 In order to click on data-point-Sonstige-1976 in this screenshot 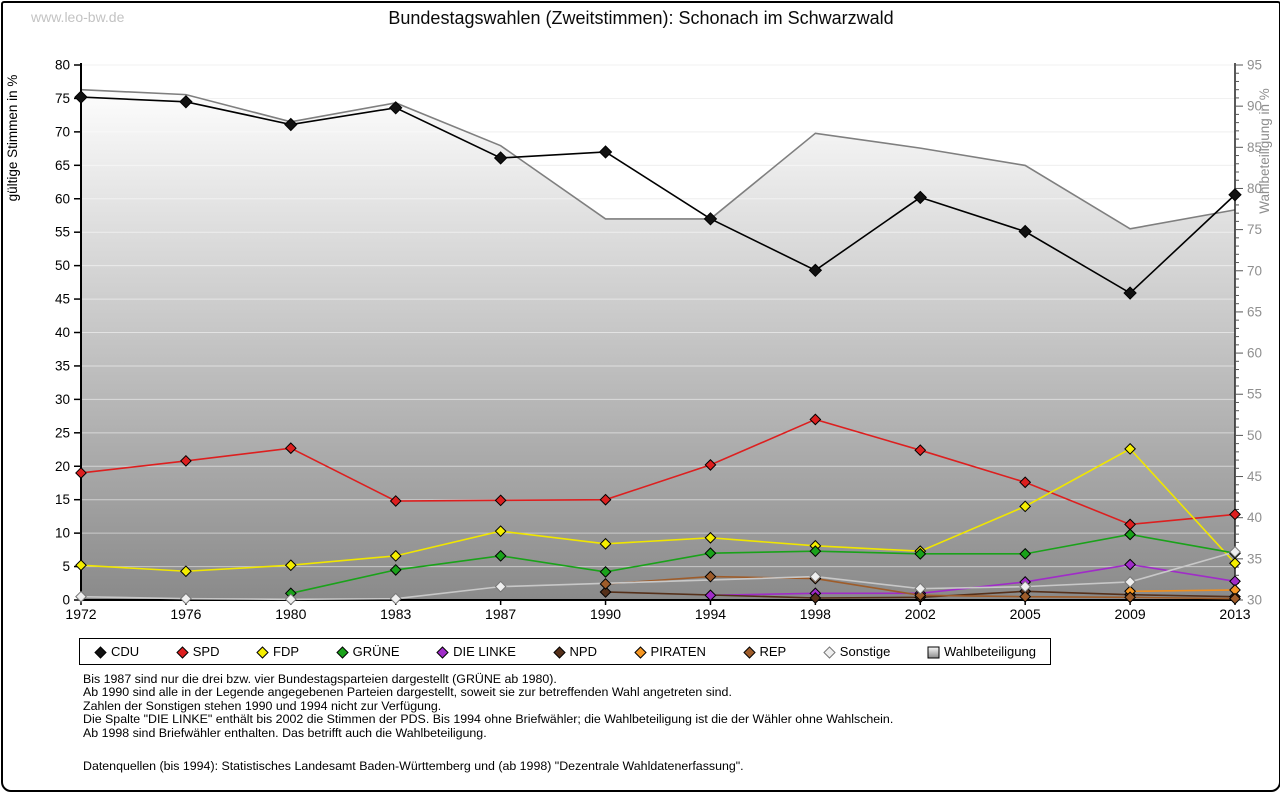, I will do `click(186, 598)`.